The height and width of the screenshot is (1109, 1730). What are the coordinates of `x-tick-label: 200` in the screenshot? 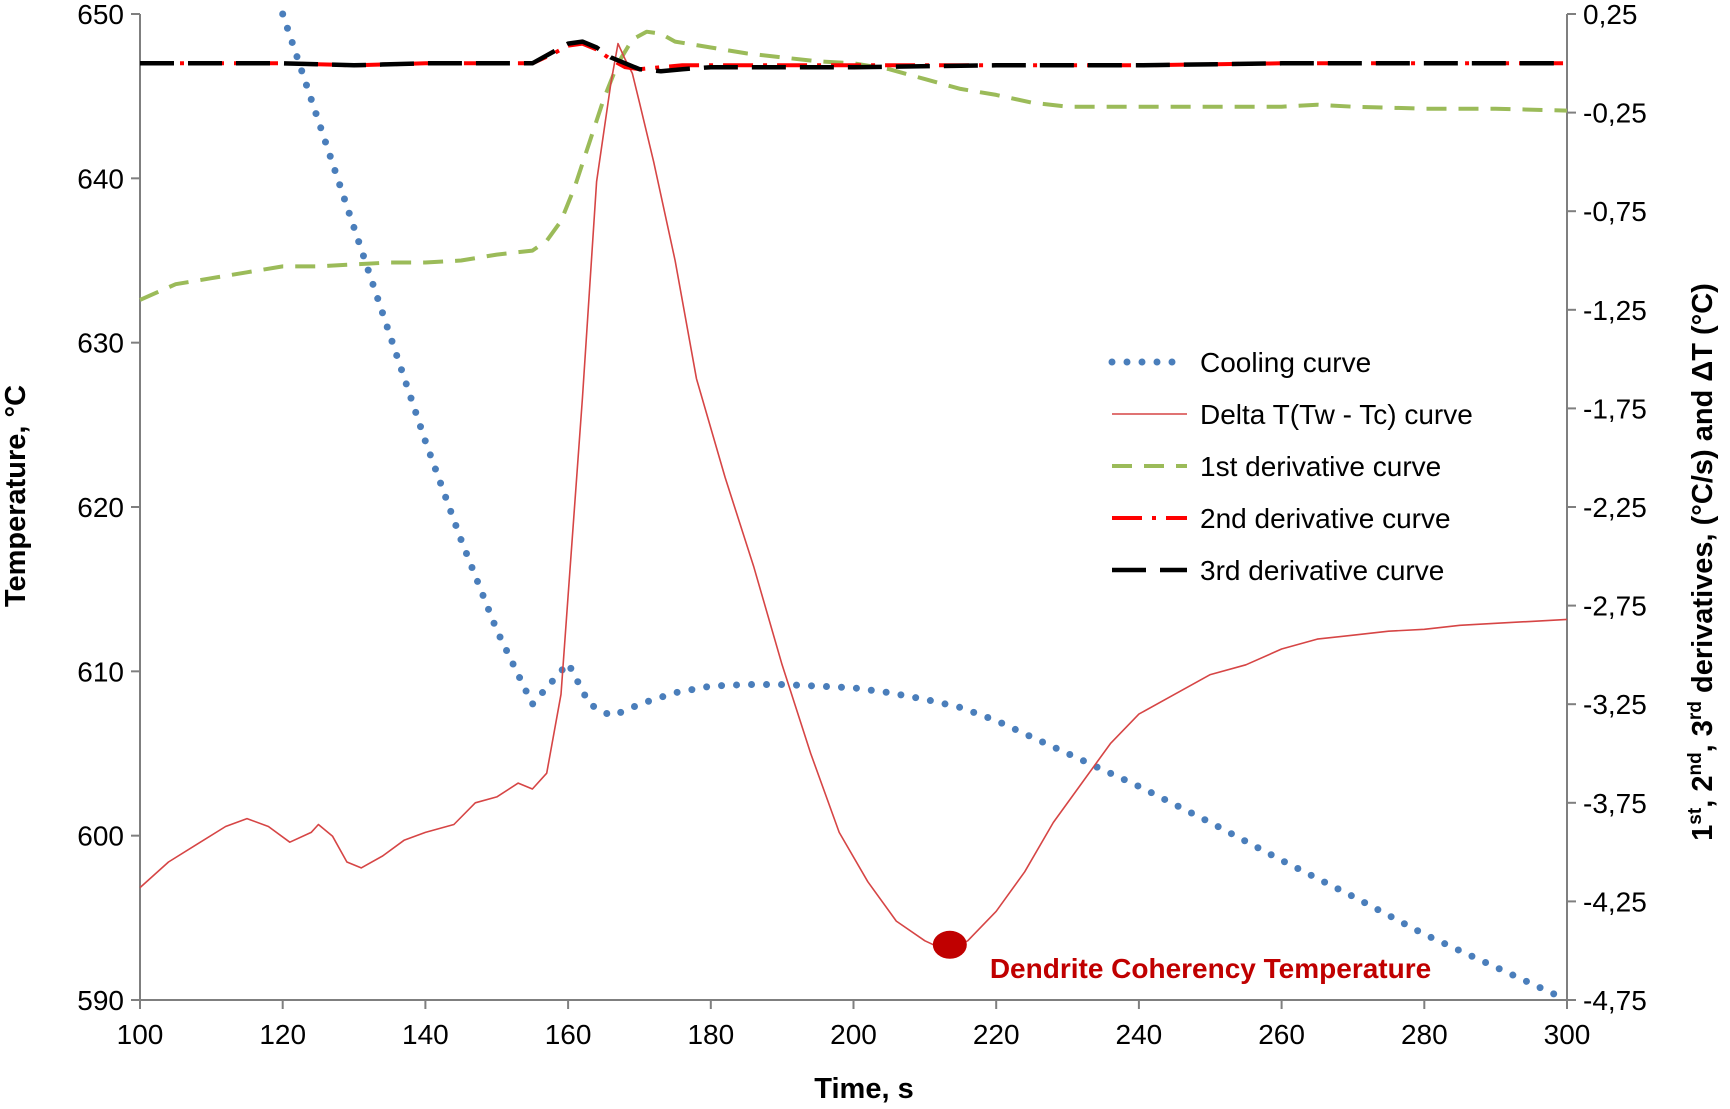 It's located at (853, 1034).